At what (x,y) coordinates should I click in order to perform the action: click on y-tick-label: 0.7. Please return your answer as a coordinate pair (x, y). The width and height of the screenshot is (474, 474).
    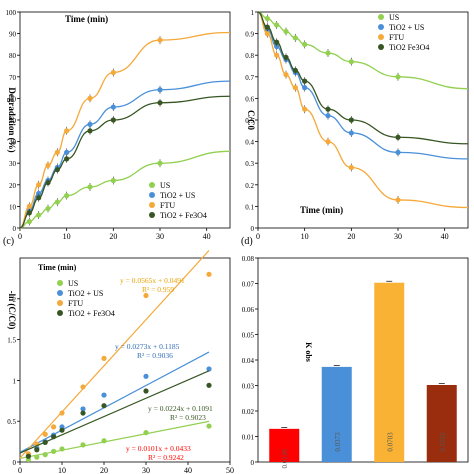
    Looking at the image, I should click on (249, 78).